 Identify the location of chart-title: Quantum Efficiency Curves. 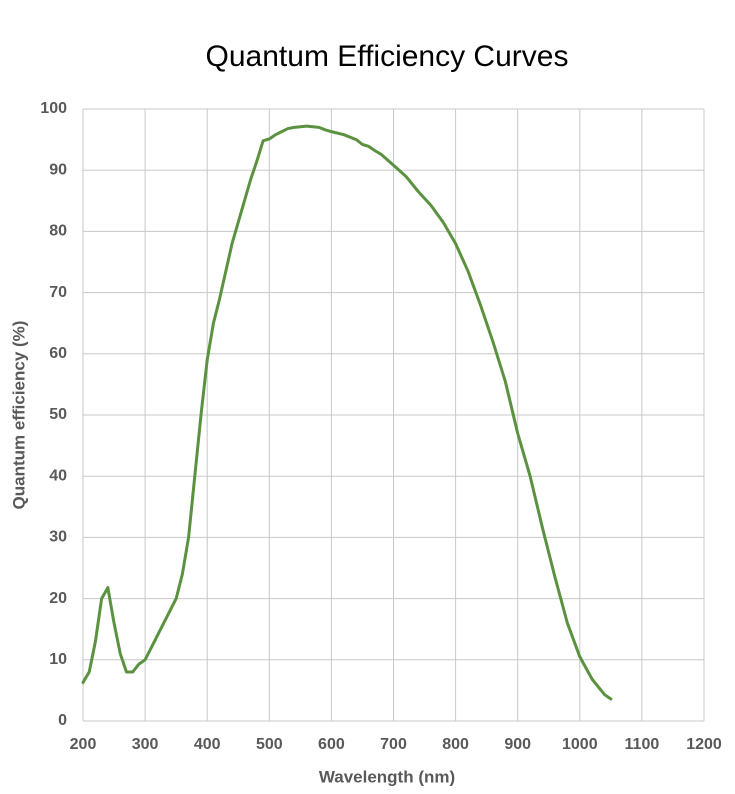
(387, 56).